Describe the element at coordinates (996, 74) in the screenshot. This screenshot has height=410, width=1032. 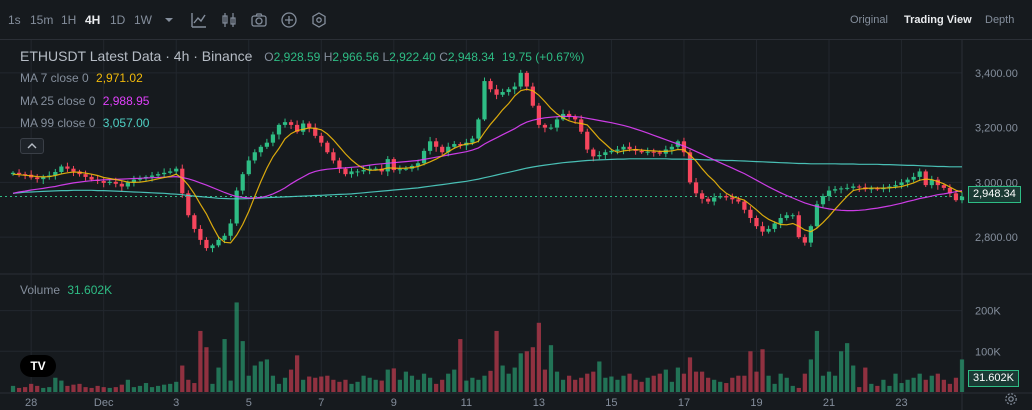
I see `price-axis-label: 3,400.00` at that location.